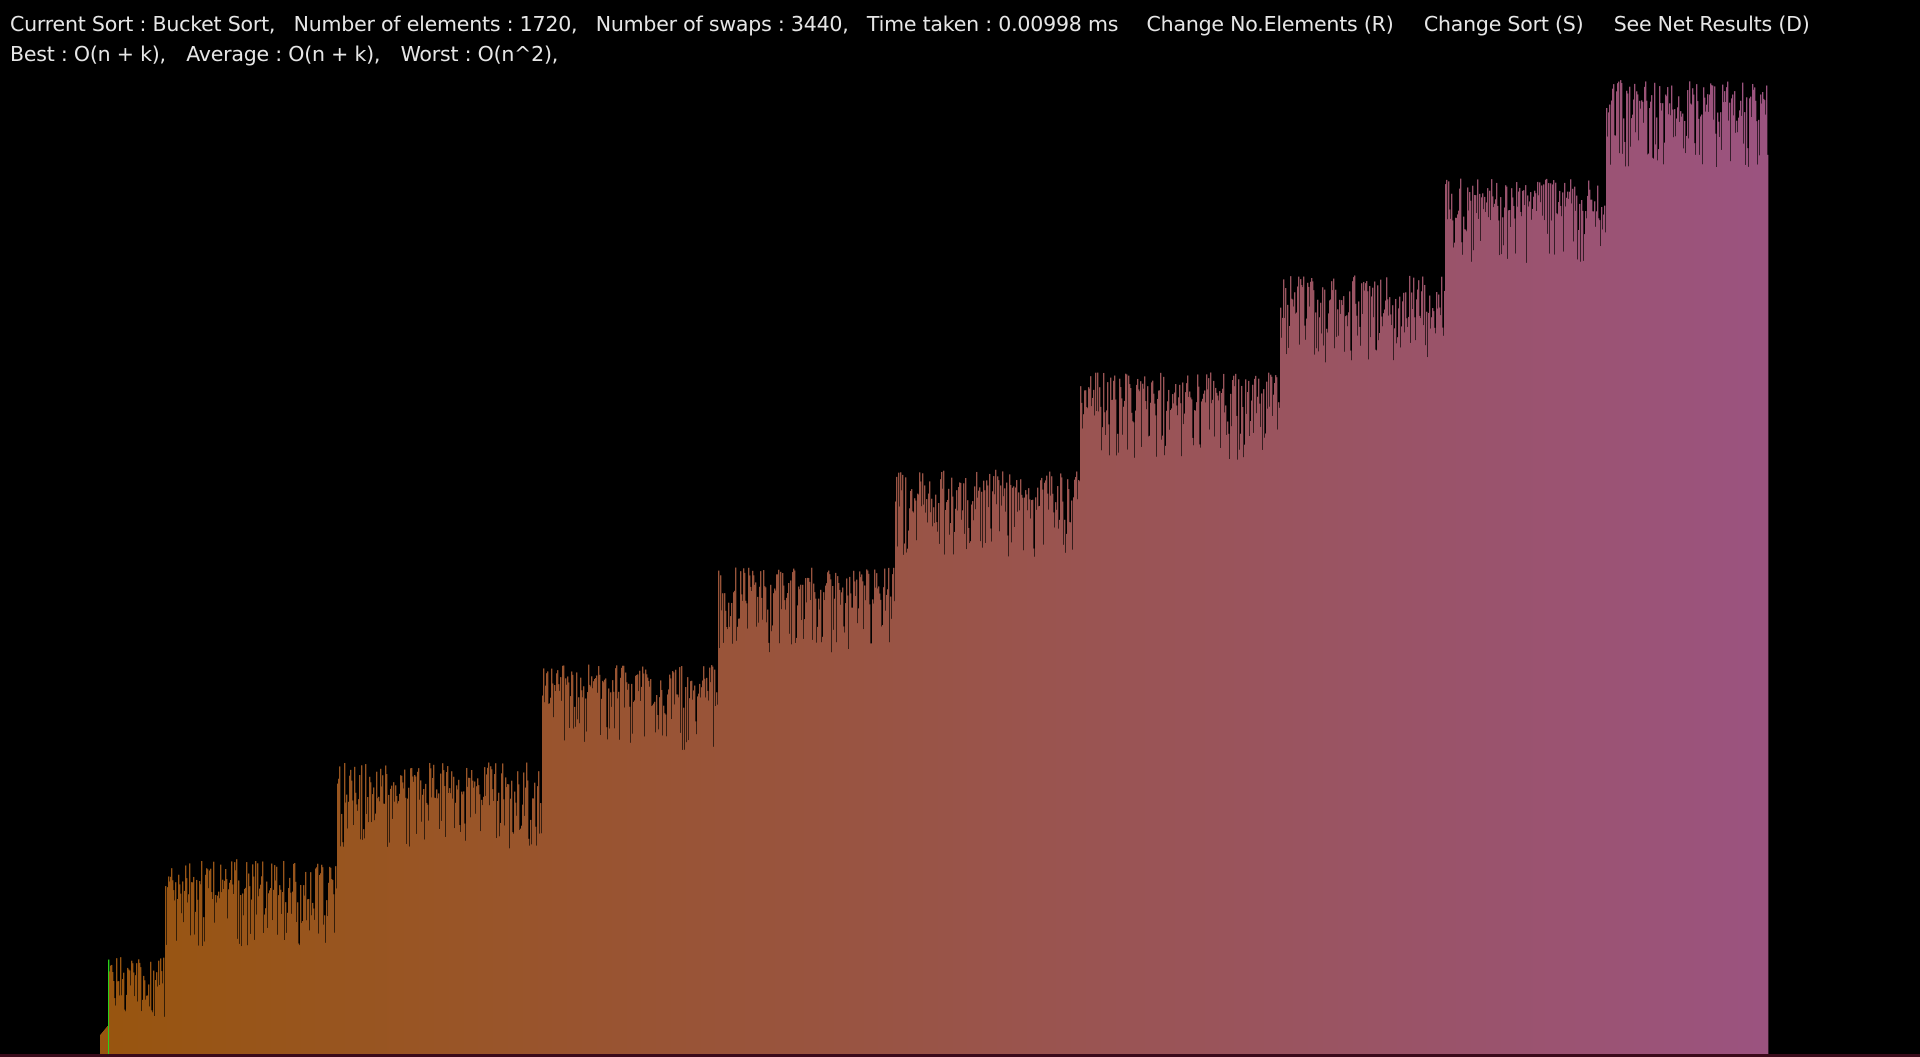 The width and height of the screenshot is (1920, 1057). What do you see at coordinates (1503, 24) in the screenshot?
I see `change-sort-button: Change Sort (S)` at bounding box center [1503, 24].